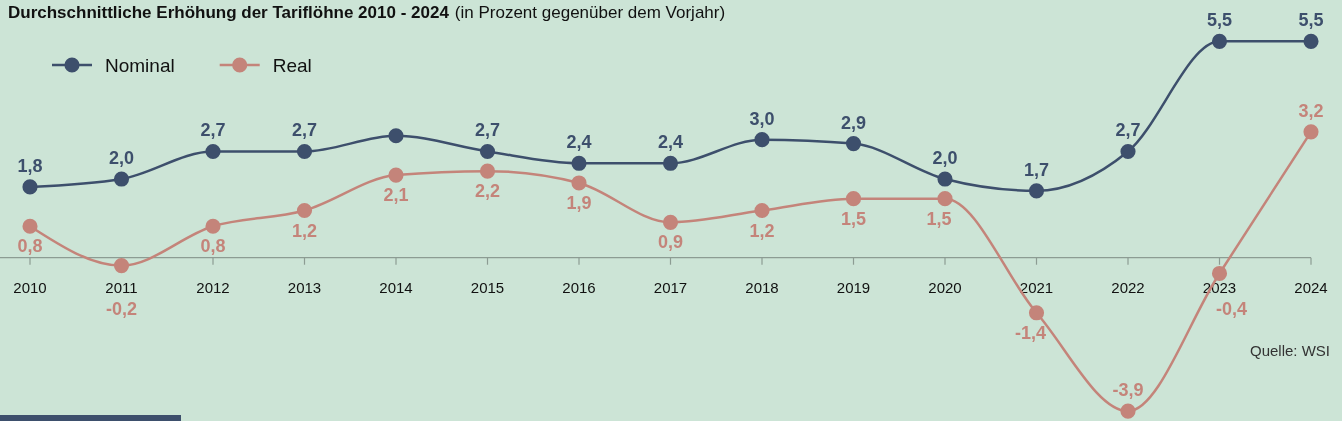  Describe the element at coordinates (292, 65) in the screenshot. I see `legend-label: Real` at that location.